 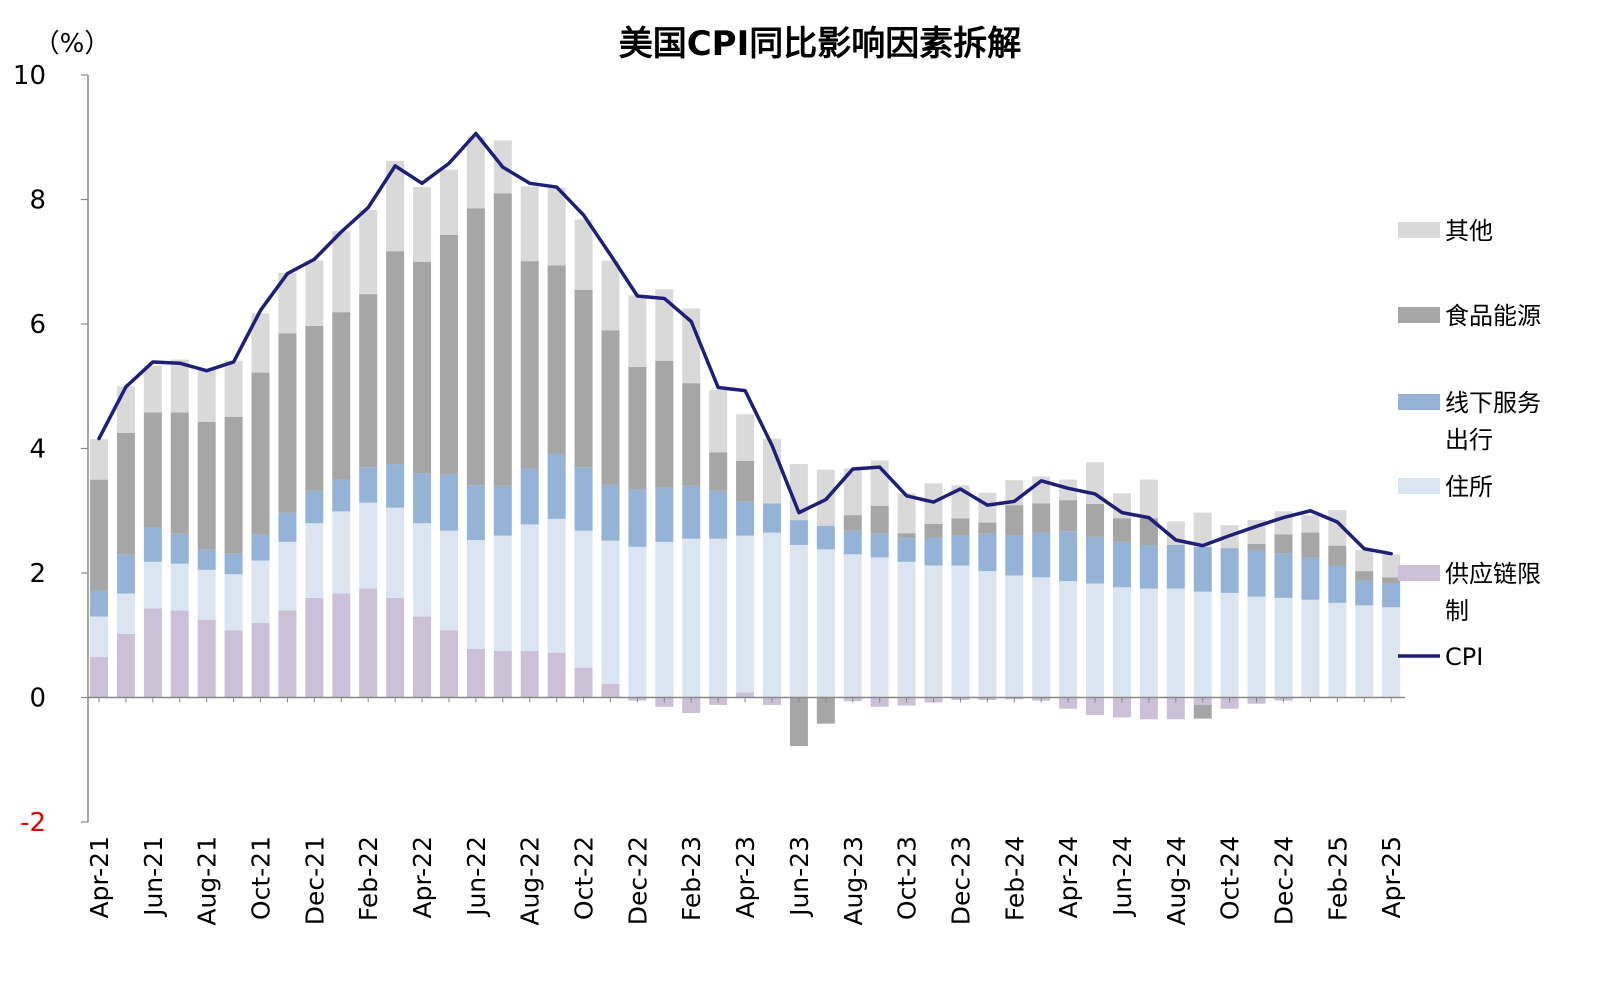 What do you see at coordinates (1391, 877) in the screenshot?
I see `x-tick-label: Apr-25` at bounding box center [1391, 877].